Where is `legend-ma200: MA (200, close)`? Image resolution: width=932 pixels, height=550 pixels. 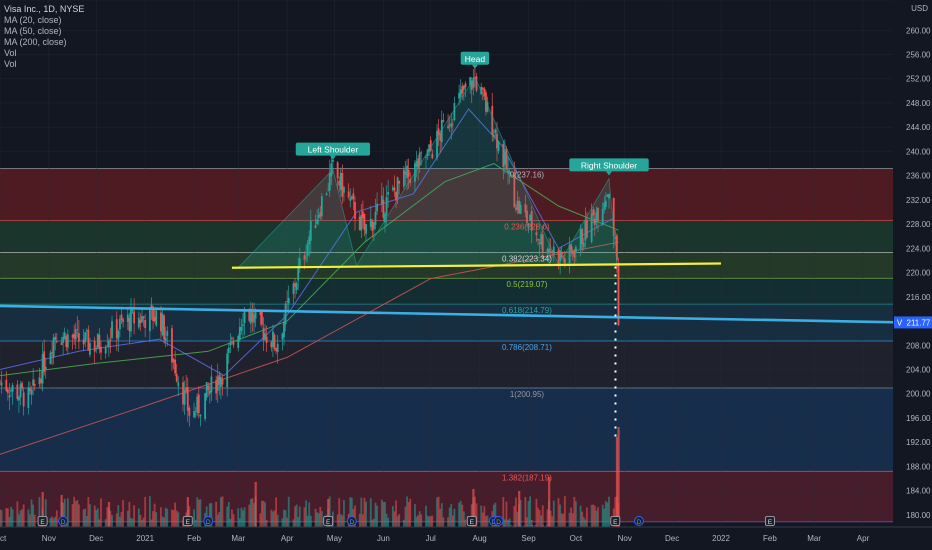
legend-ma200: MA (200, close) is located at coordinates (35, 42).